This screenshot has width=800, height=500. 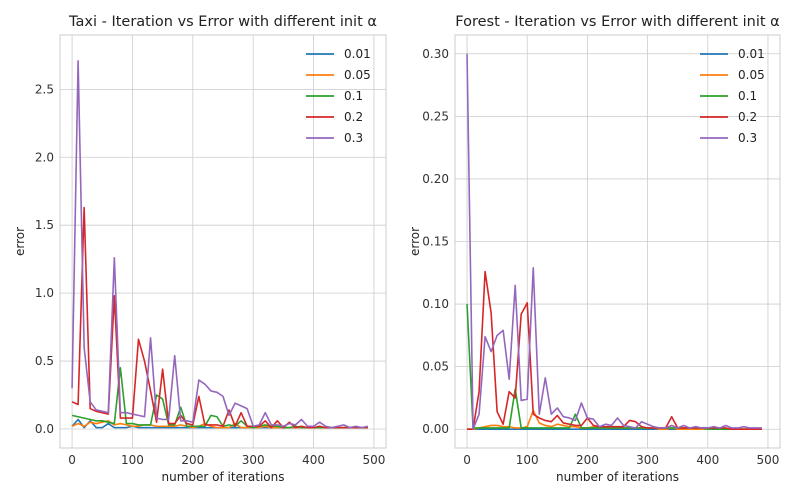 I want to click on y-tick-label: 0.05, so click(x=435, y=367).